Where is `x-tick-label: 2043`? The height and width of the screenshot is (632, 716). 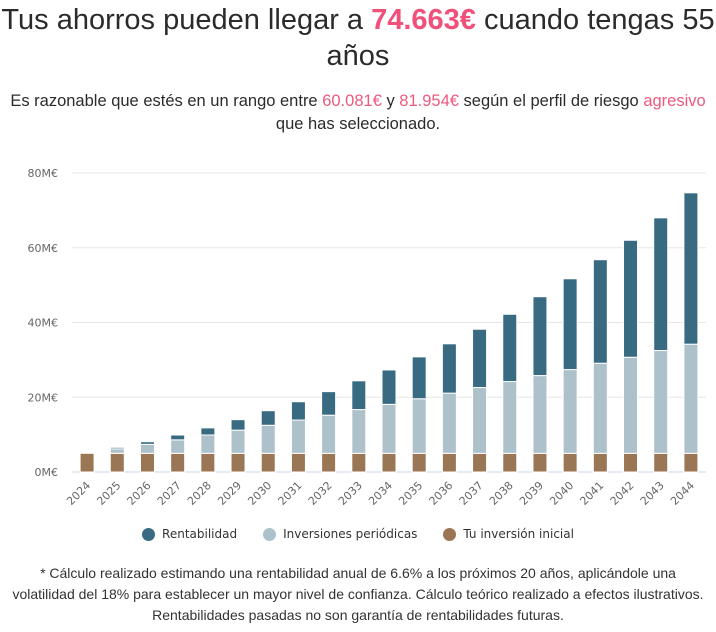
x-tick-label: 2043 is located at coordinates (652, 493).